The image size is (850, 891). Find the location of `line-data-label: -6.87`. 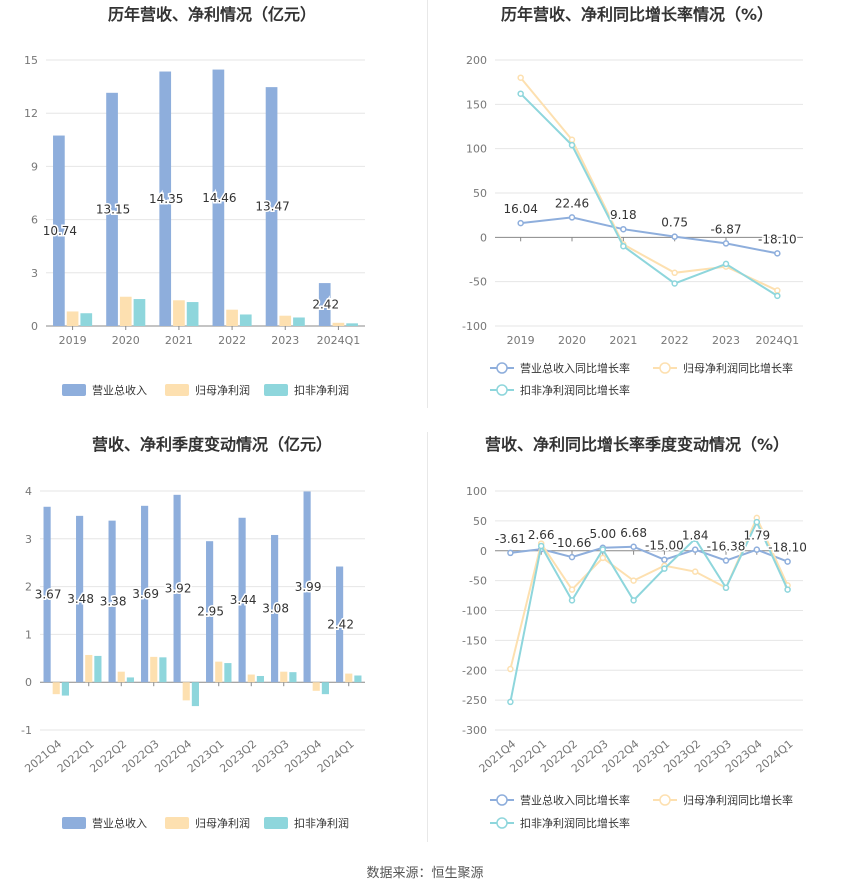

line-data-label: -6.87 is located at coordinates (725, 229).